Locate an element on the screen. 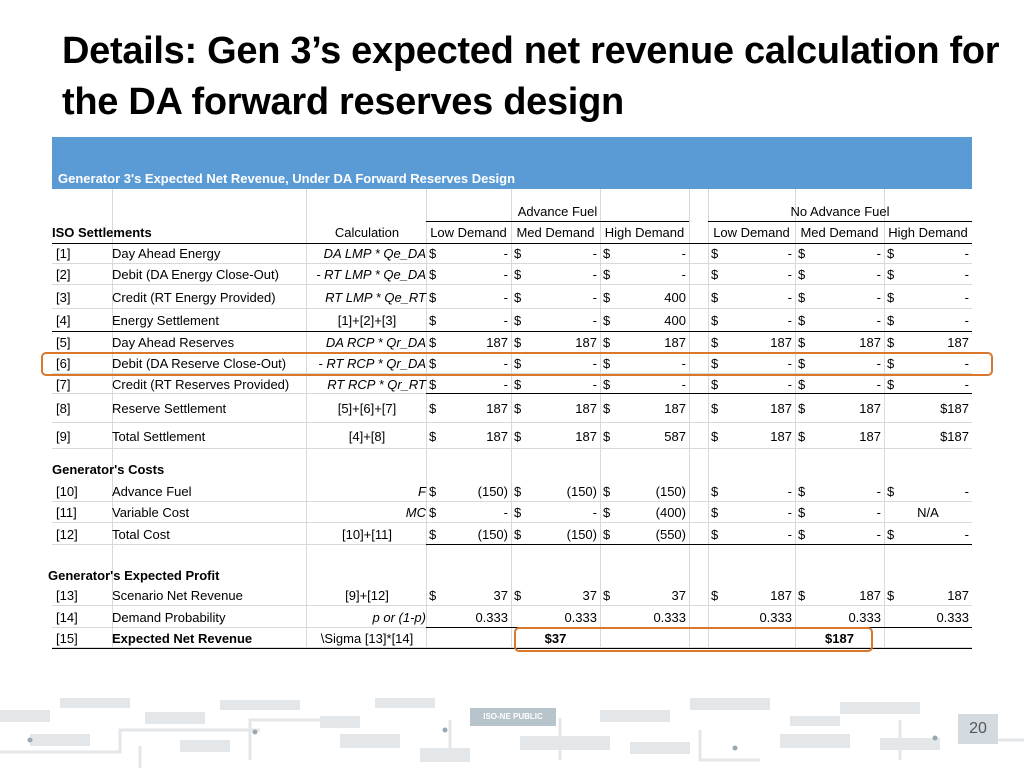 This screenshot has height=768, width=1024. public-tag: ISO-NE PUBLIC is located at coordinates (513, 717).